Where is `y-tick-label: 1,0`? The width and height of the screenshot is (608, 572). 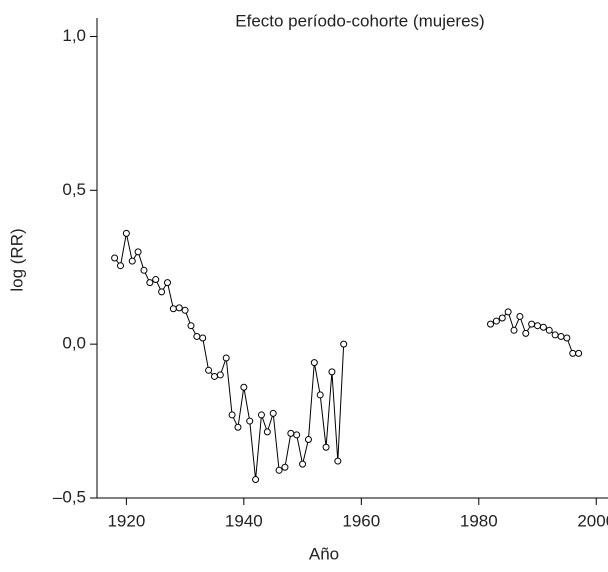
y-tick-label: 1,0 is located at coordinates (74, 35).